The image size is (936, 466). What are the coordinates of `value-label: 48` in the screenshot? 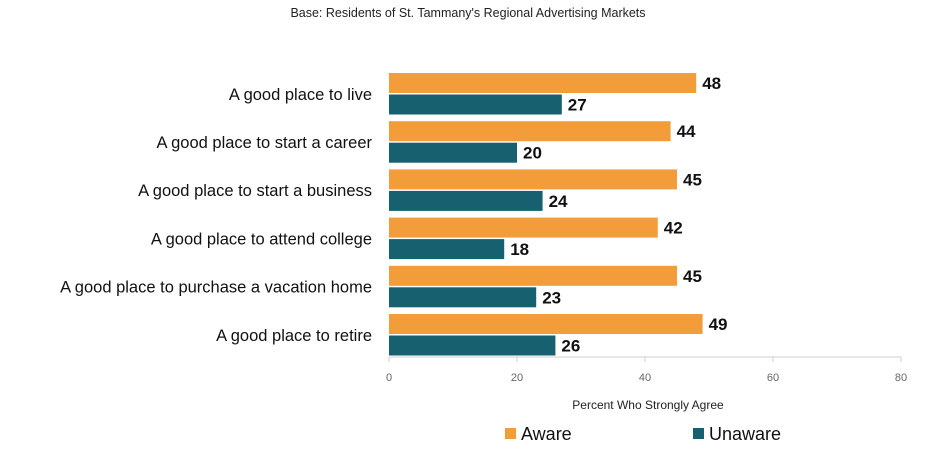 It's located at (711, 83).